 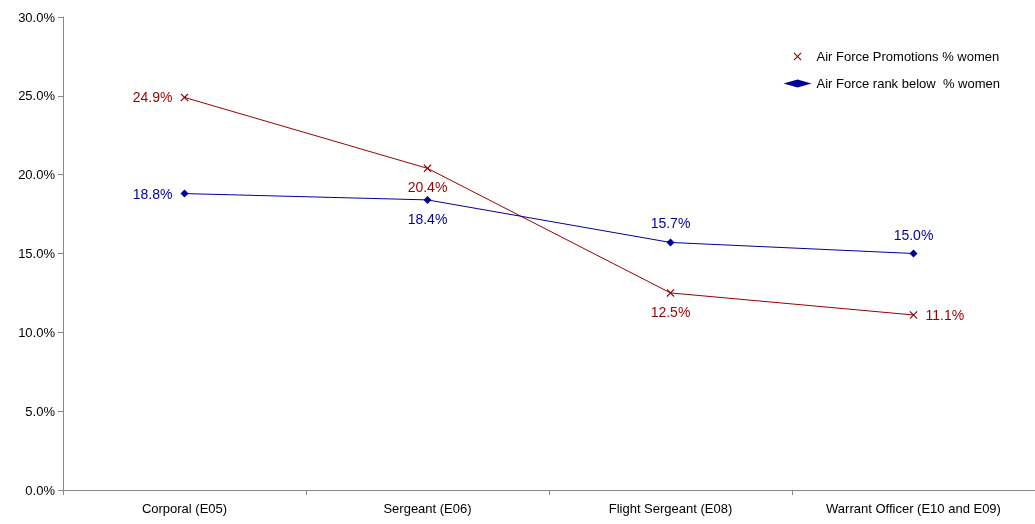 I want to click on y-tick-label: 25.0%, so click(x=37, y=96).